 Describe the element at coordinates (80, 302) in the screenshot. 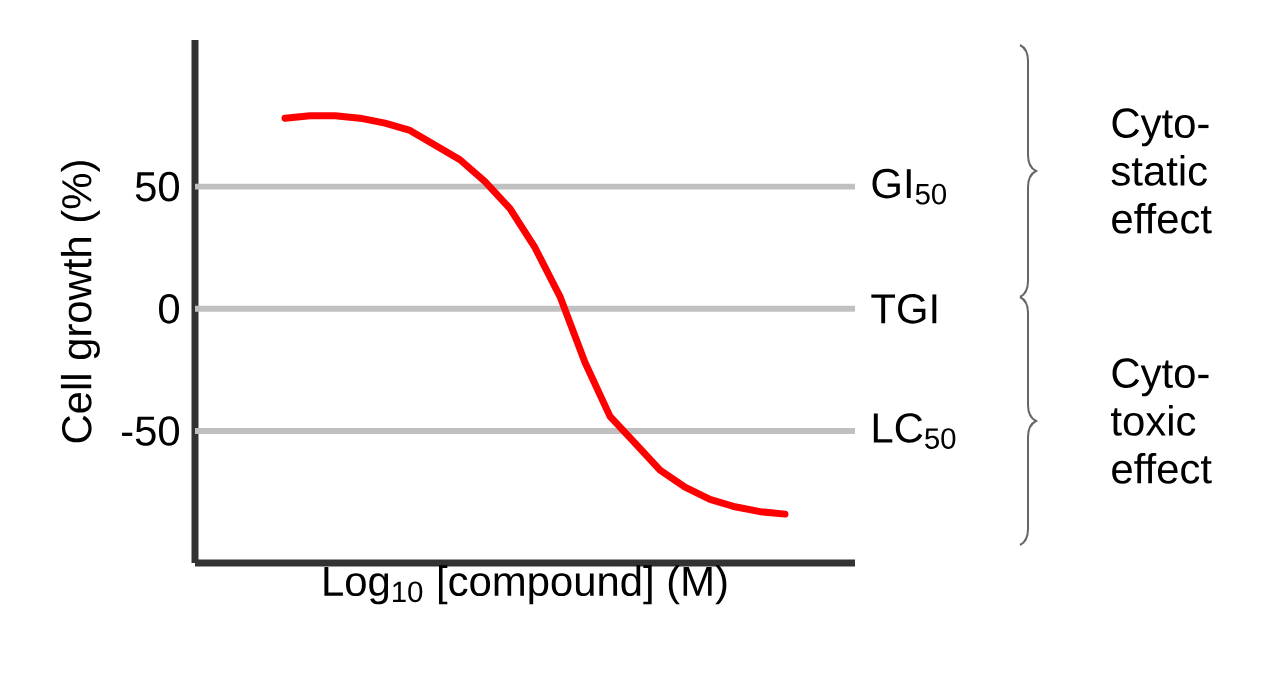

I see `y-axis-title: Cell growth (%)` at that location.